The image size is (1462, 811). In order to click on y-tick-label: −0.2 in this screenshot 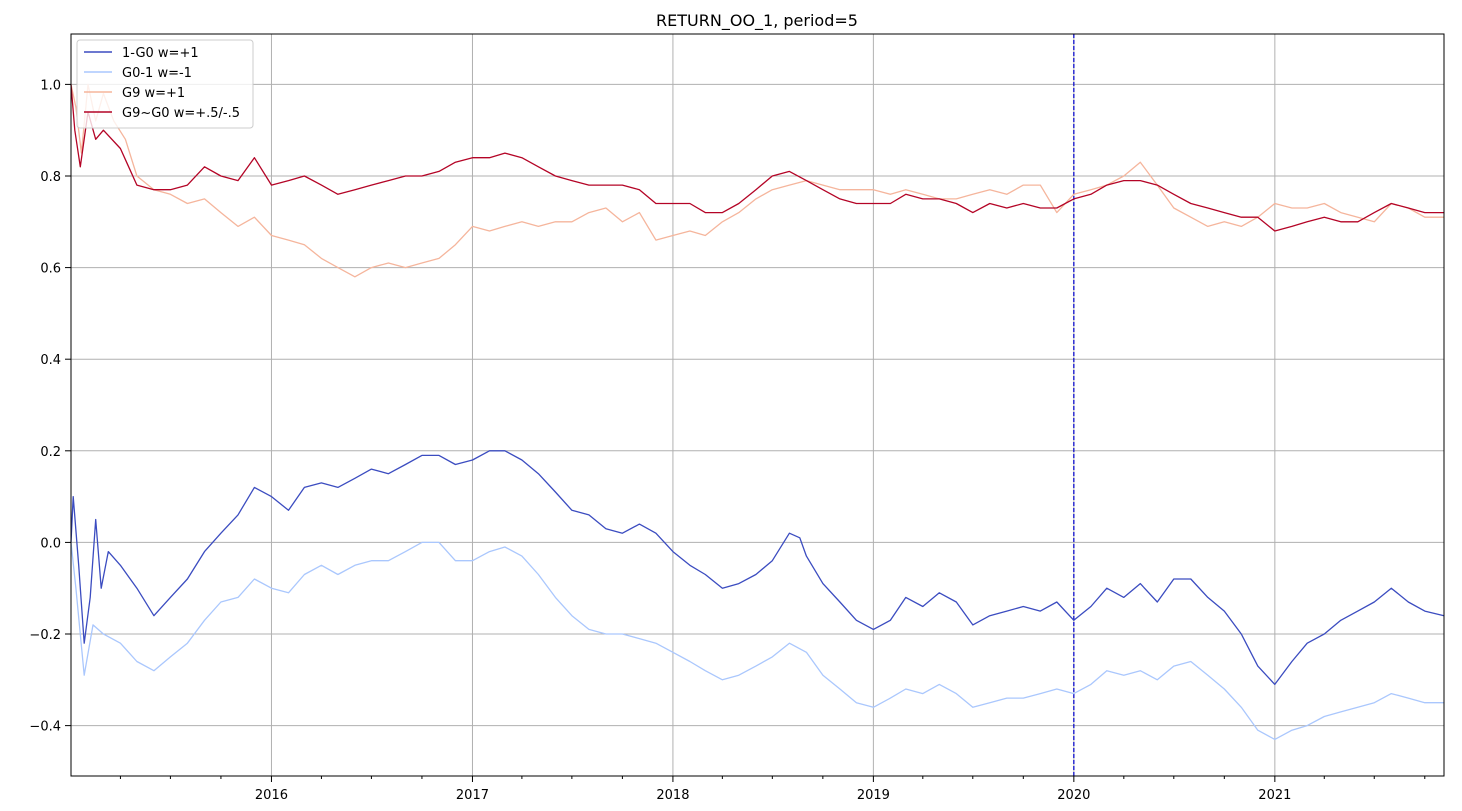, I will do `click(45, 635)`.